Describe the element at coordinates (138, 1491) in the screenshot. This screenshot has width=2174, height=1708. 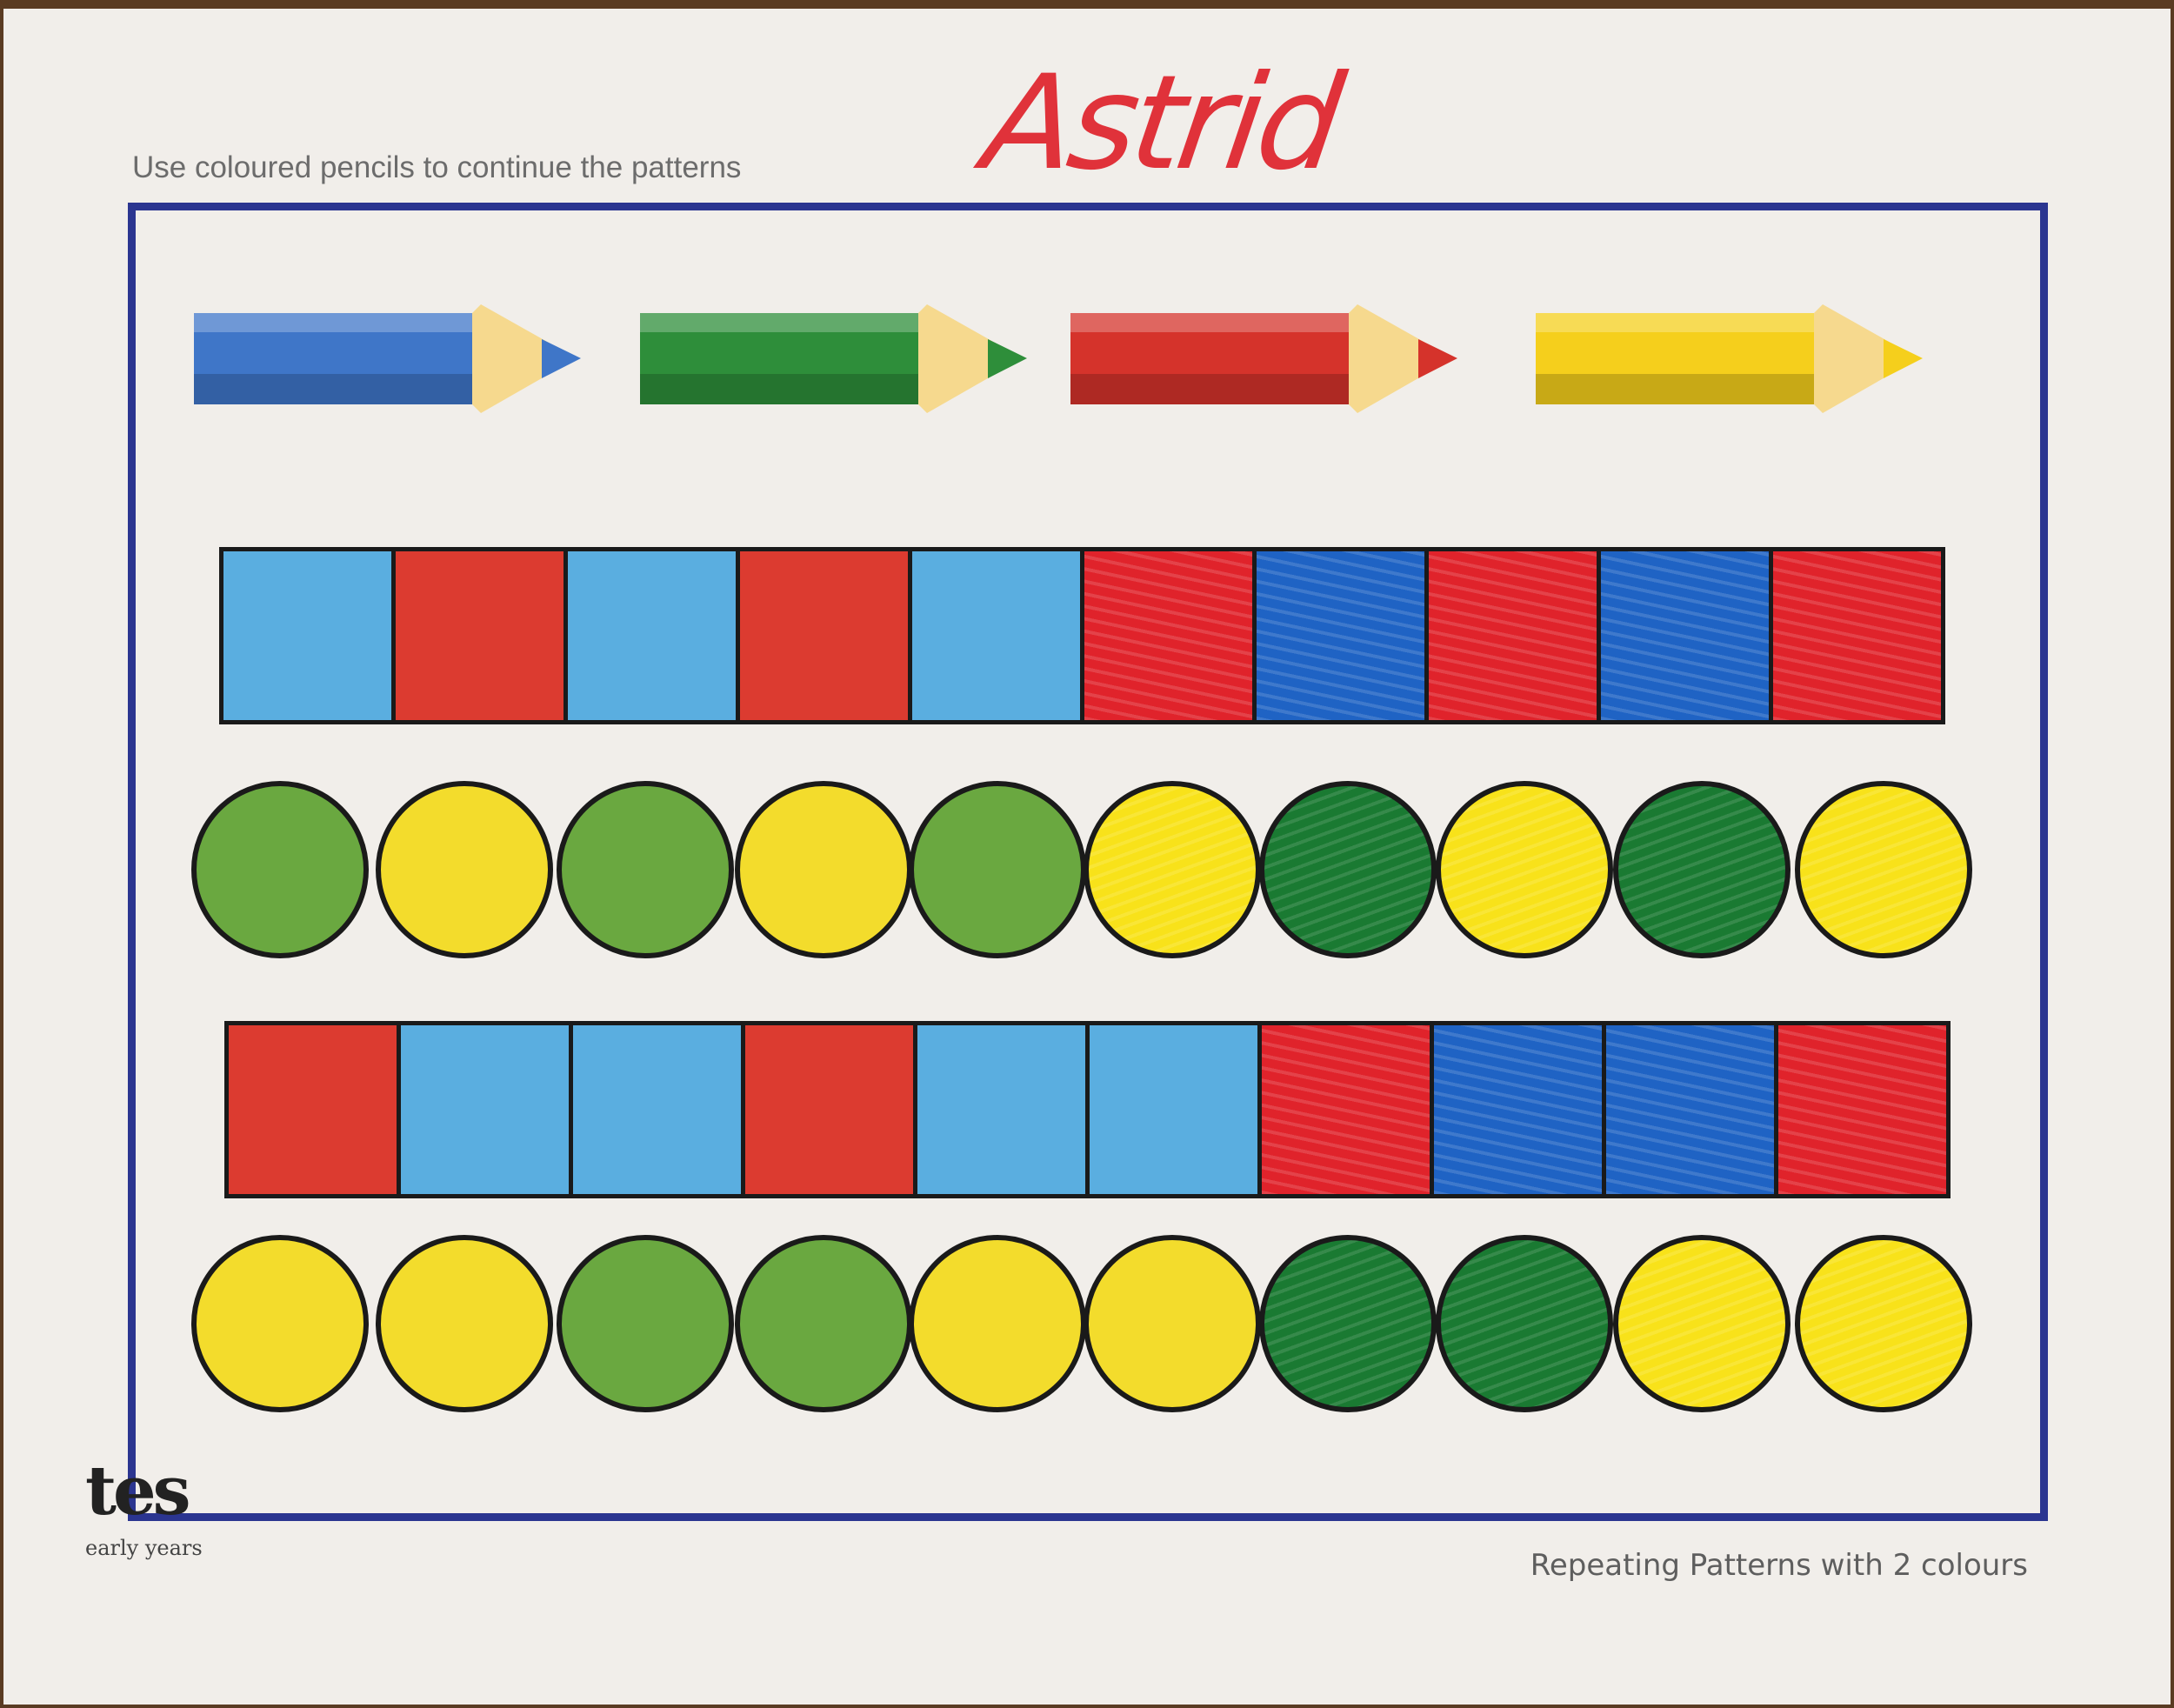
I see `logo-text: tes` at that location.